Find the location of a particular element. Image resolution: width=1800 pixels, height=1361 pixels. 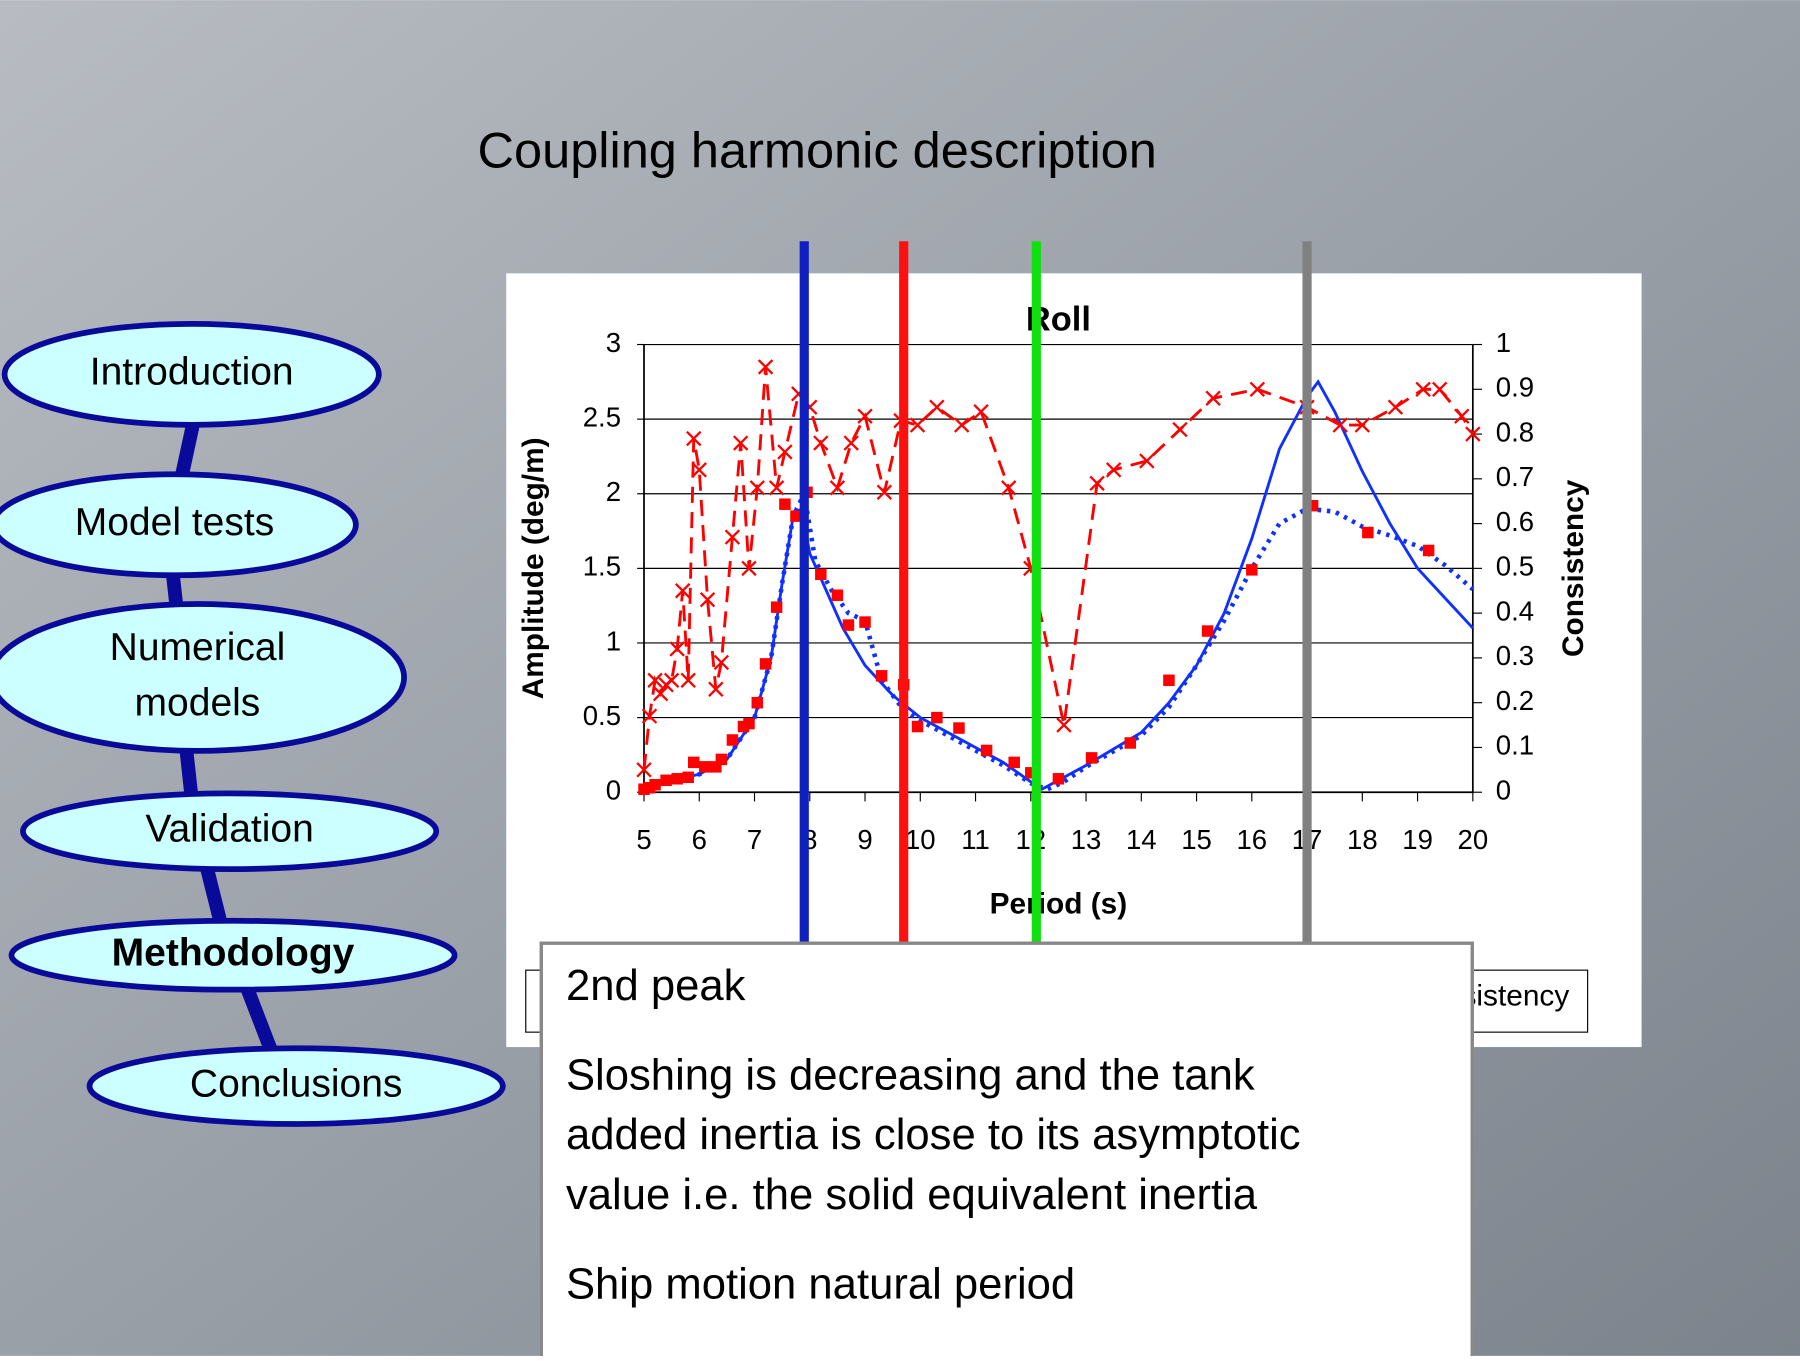

x-tick-label: 7 is located at coordinates (754, 839).